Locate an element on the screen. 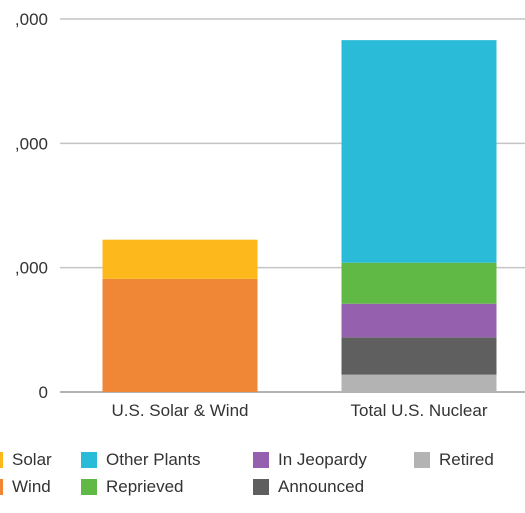 This screenshot has height=513, width=525. legend-item-other-plants: Other Plants is located at coordinates (141, 460).